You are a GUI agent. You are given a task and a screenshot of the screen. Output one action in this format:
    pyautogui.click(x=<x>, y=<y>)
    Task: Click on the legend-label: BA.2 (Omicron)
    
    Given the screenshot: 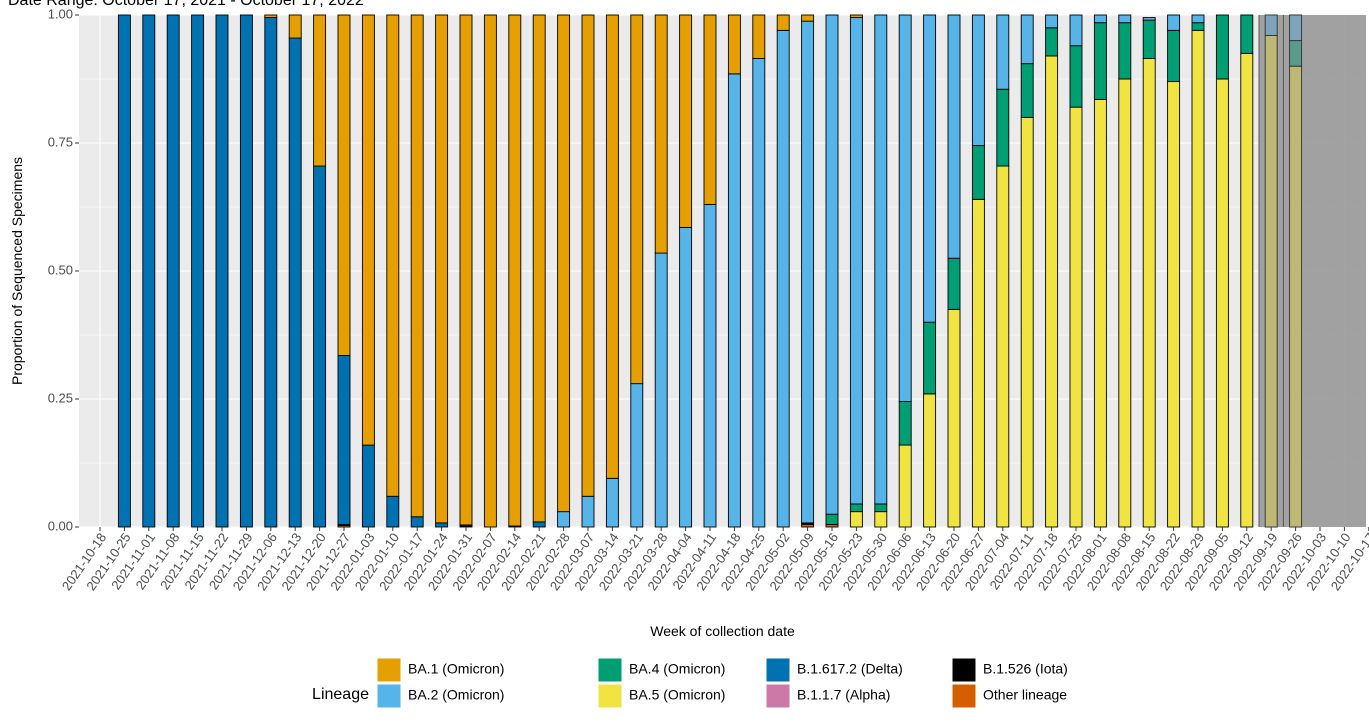 What is the action you would take?
    pyautogui.click(x=456, y=695)
    